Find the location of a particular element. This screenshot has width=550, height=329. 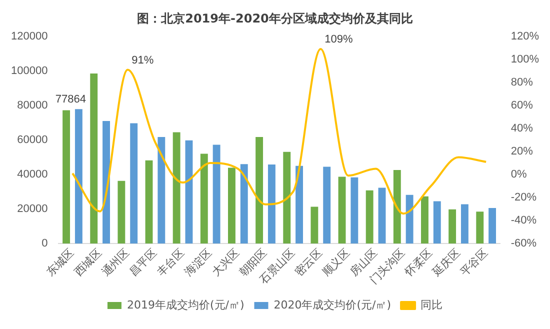

y-tick-label: 120000 is located at coordinates (29, 36).